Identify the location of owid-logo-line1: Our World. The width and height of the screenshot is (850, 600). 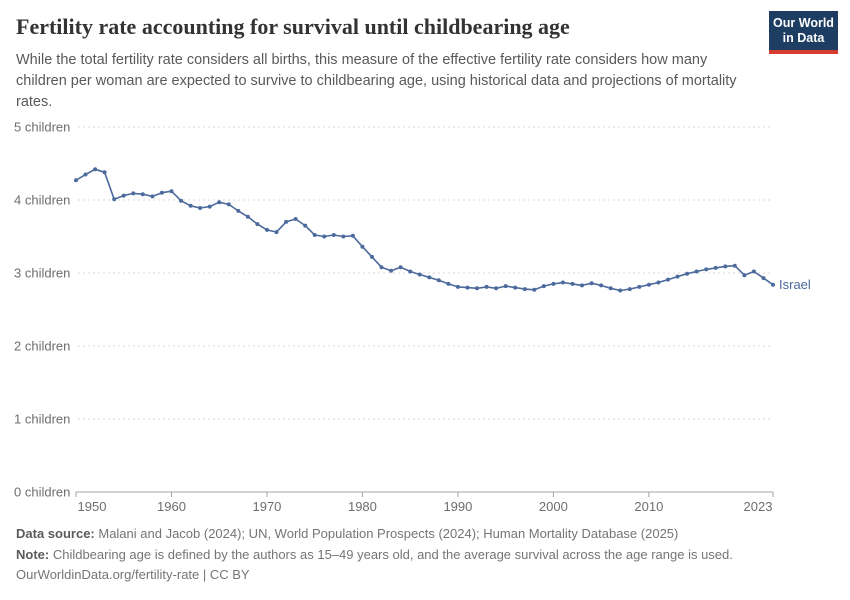
(803, 23).